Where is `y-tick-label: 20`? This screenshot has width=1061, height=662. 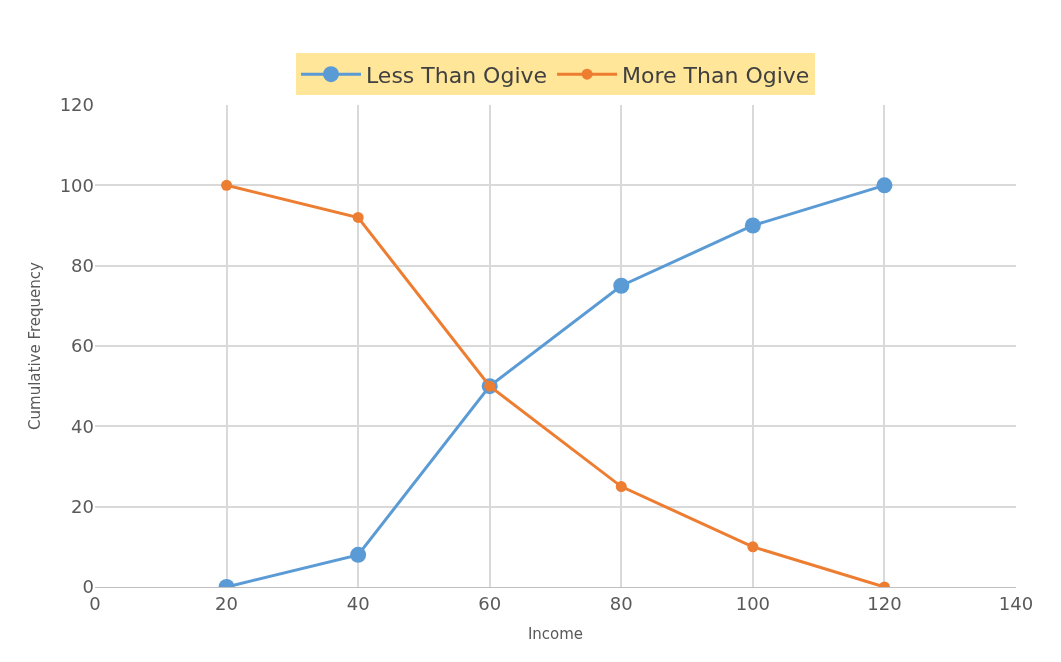
y-tick-label: 20 is located at coordinates (82, 506).